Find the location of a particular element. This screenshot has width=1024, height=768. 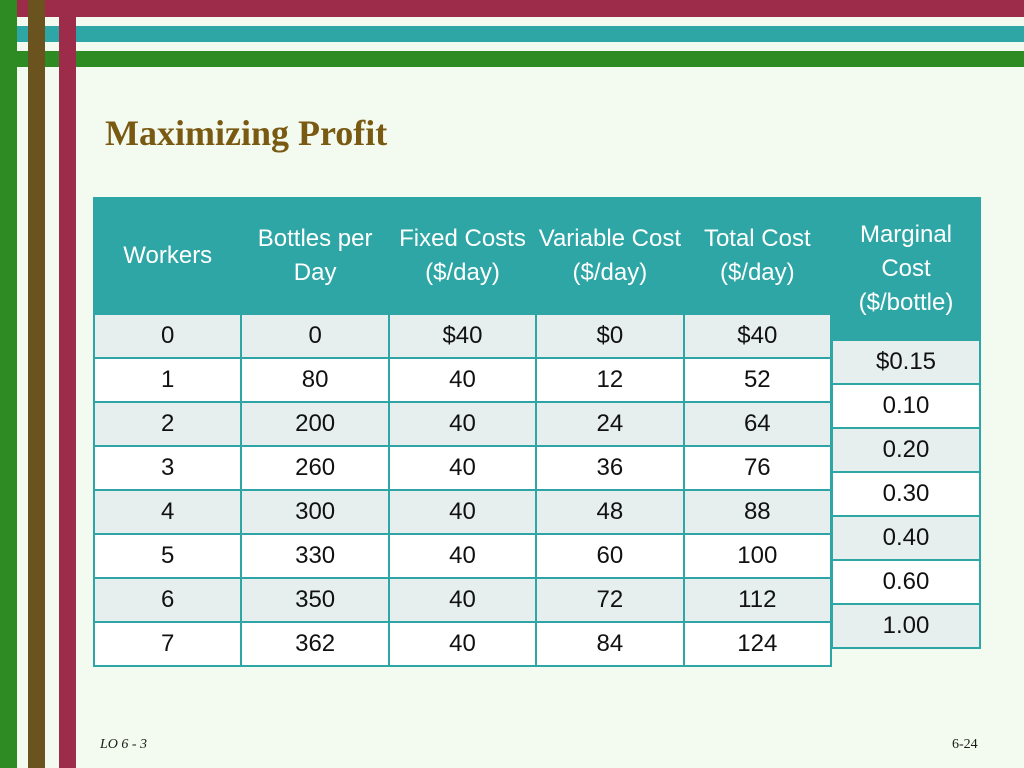

cell-total: 76 is located at coordinates (757, 468).